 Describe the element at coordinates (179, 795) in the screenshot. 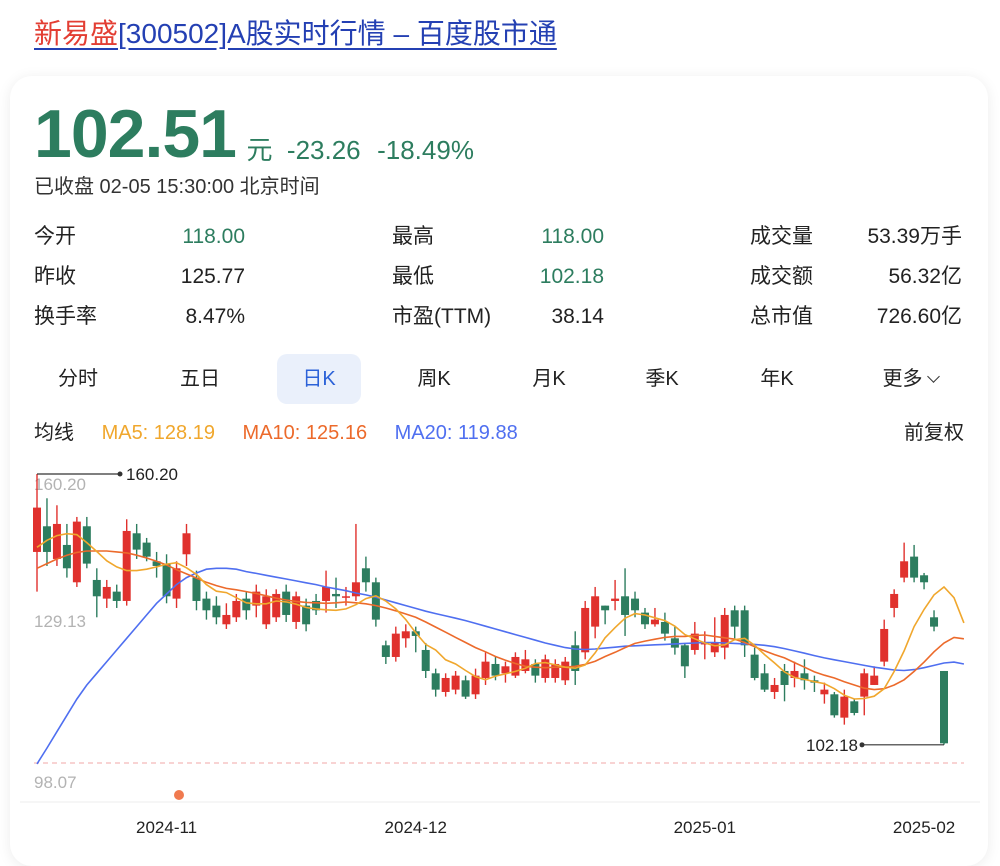

I see `event-marker-dot` at that location.